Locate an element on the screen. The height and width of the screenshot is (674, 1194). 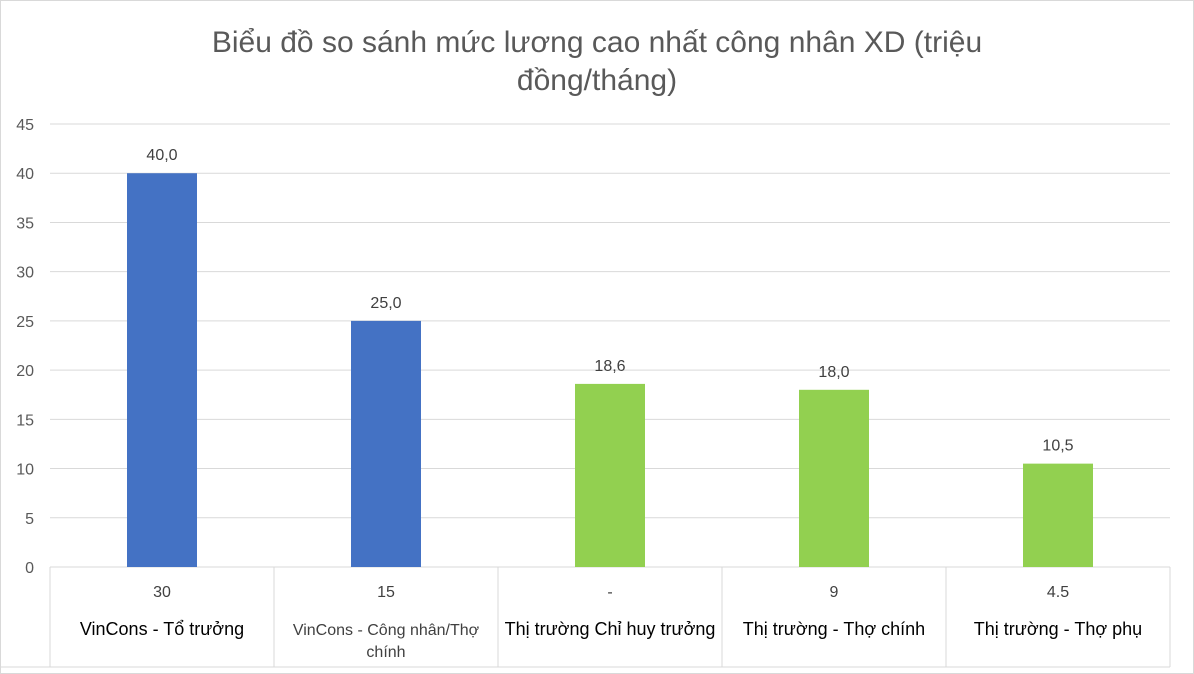
y-axis: 0 5 10 15 20 25 30 35 40 45 is located at coordinates (25, 347).